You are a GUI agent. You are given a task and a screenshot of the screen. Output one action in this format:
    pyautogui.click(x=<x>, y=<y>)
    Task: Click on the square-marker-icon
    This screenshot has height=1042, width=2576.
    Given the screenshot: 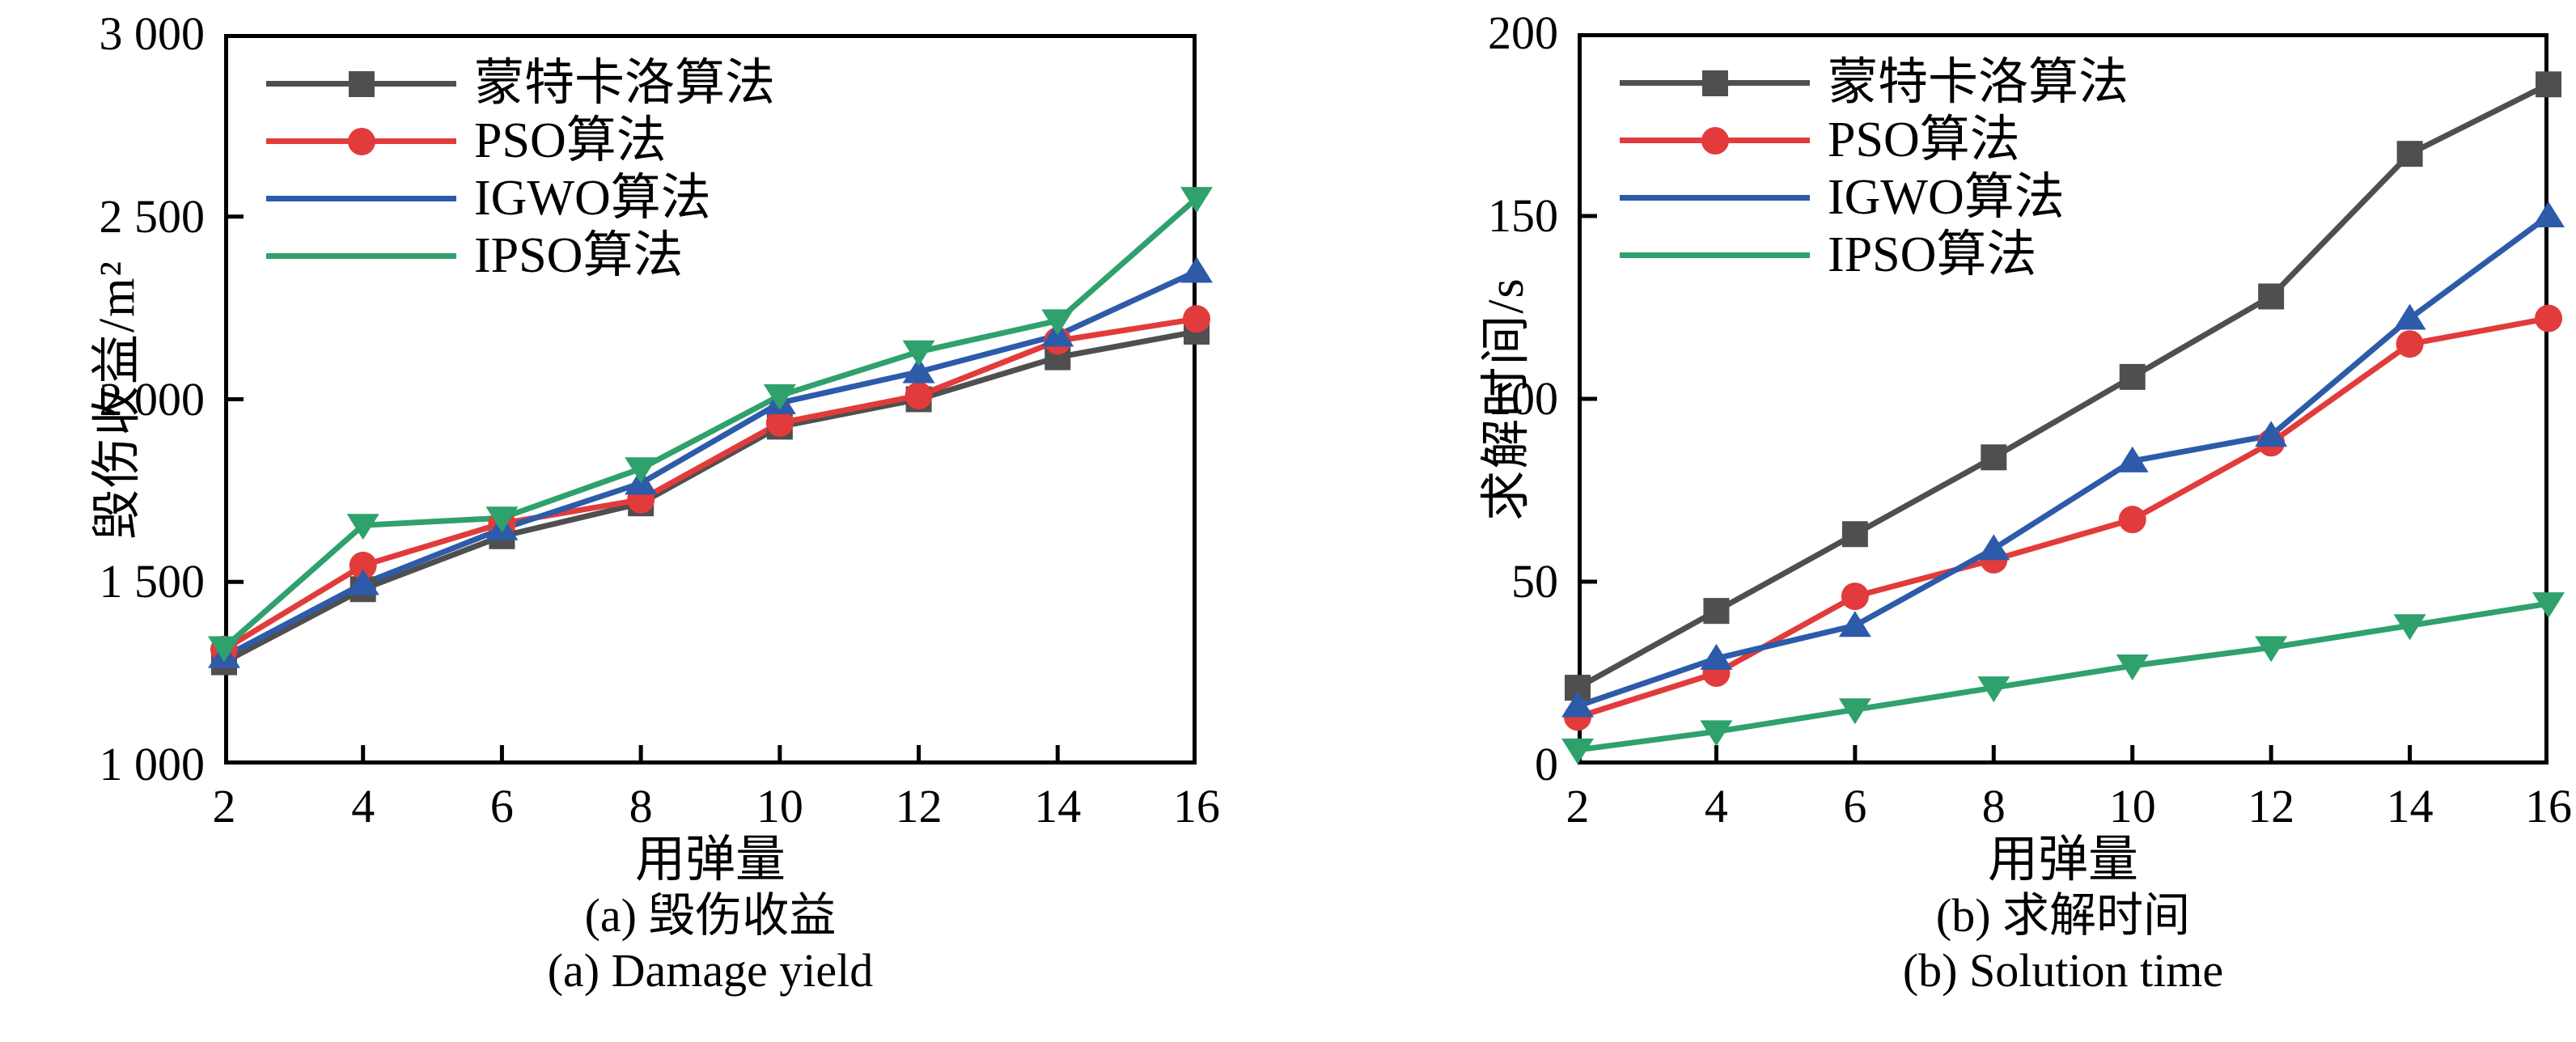 What is the action you would take?
    pyautogui.click(x=1714, y=83)
    